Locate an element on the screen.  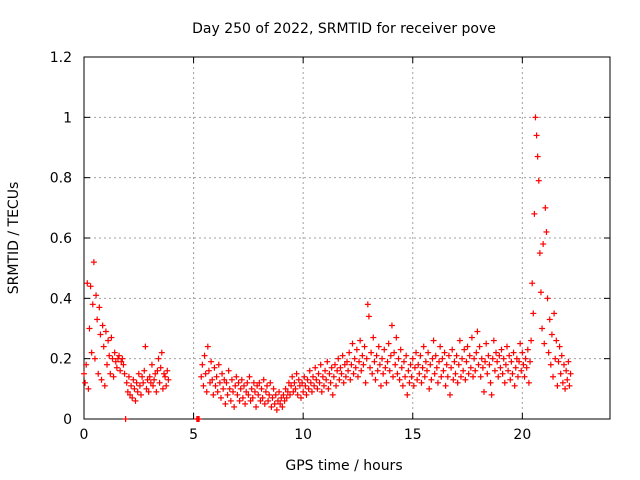
y-tick-label: 0 is located at coordinates (67, 420).